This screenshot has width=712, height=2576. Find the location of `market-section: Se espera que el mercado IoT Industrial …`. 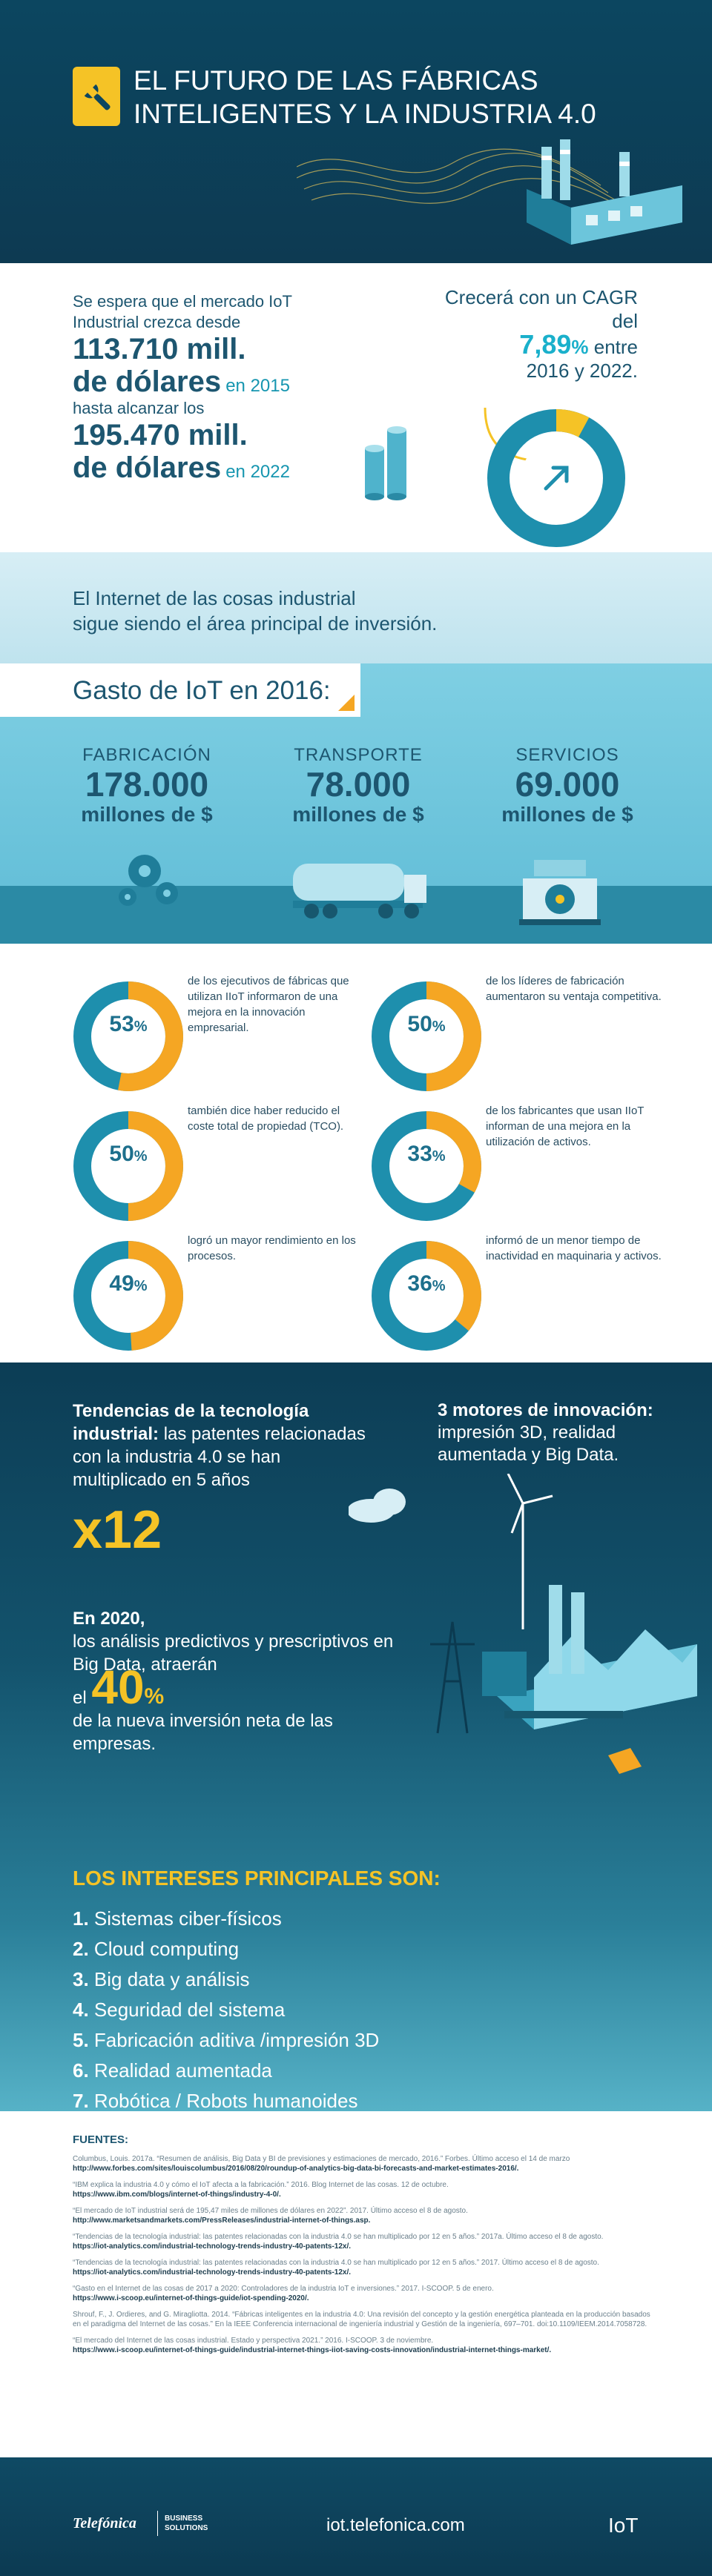

market-section: Se espera que el mercado IoT Industrial … is located at coordinates (356, 407).